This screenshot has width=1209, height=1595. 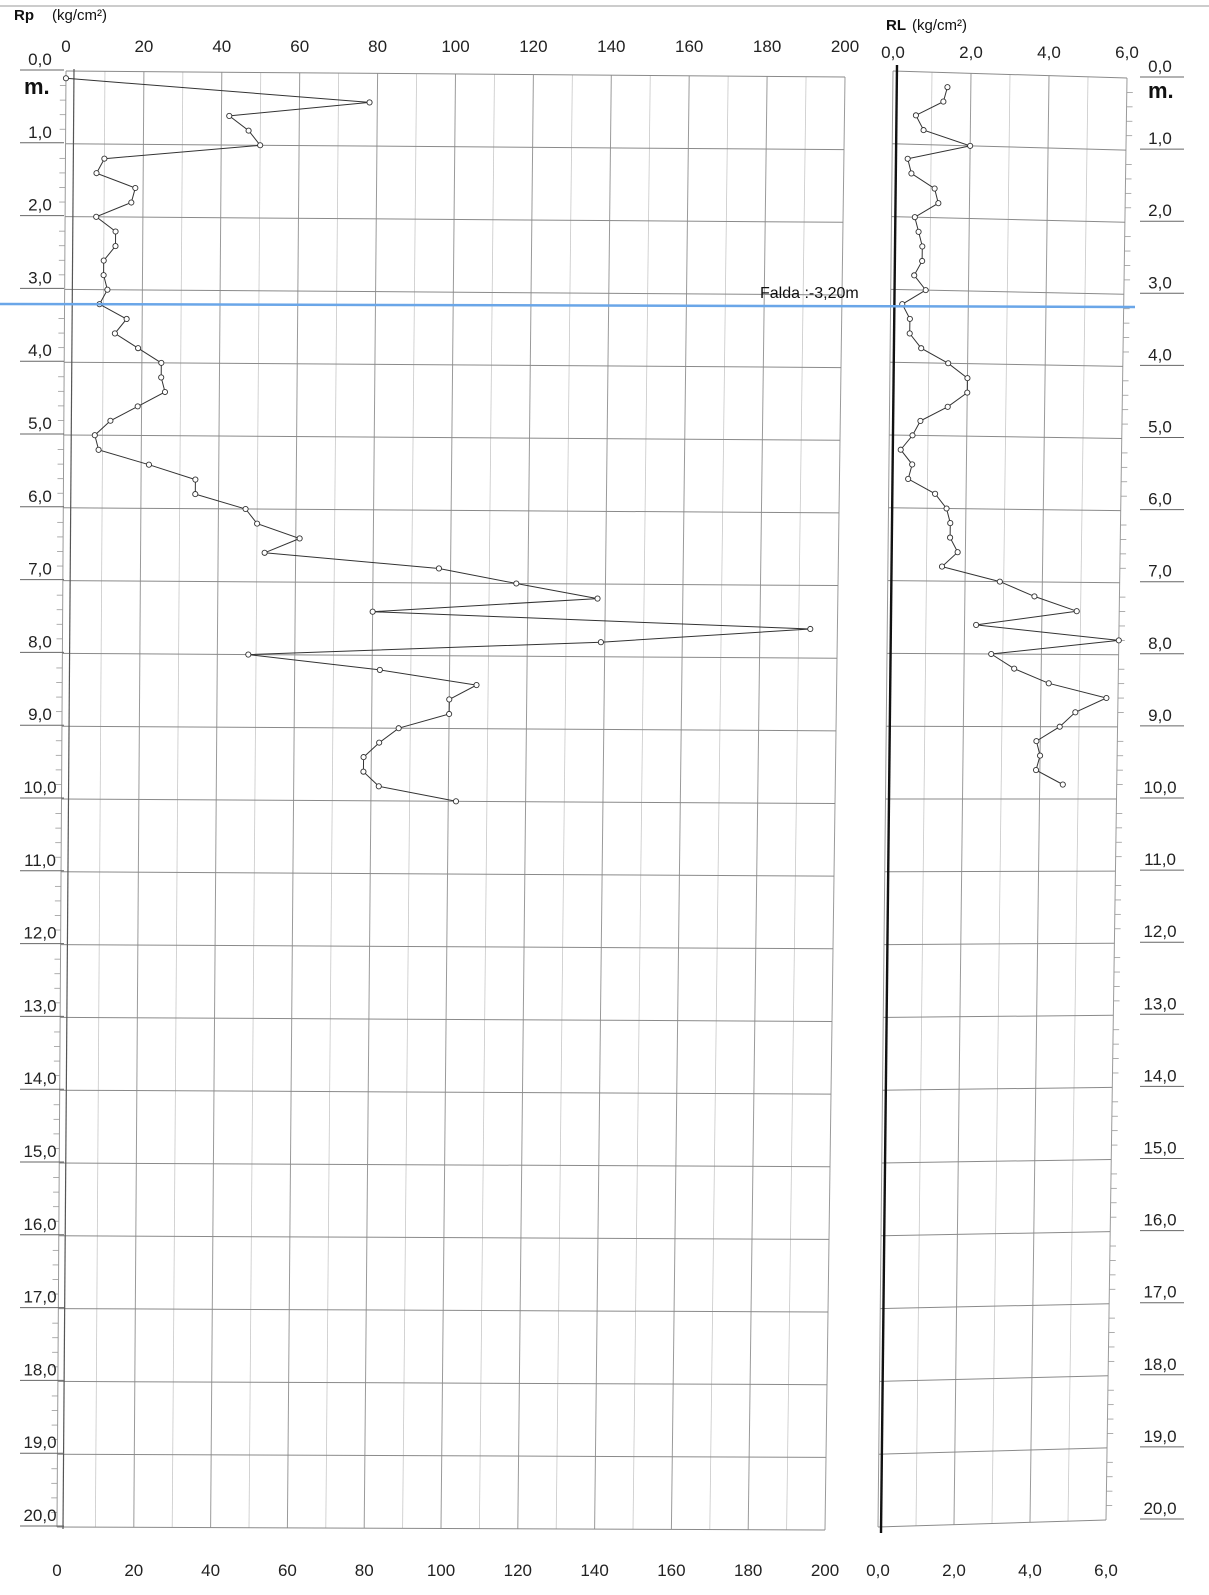 What do you see at coordinates (809, 293) in the screenshot?
I see `water-table-label: Falda :-3,20m` at bounding box center [809, 293].